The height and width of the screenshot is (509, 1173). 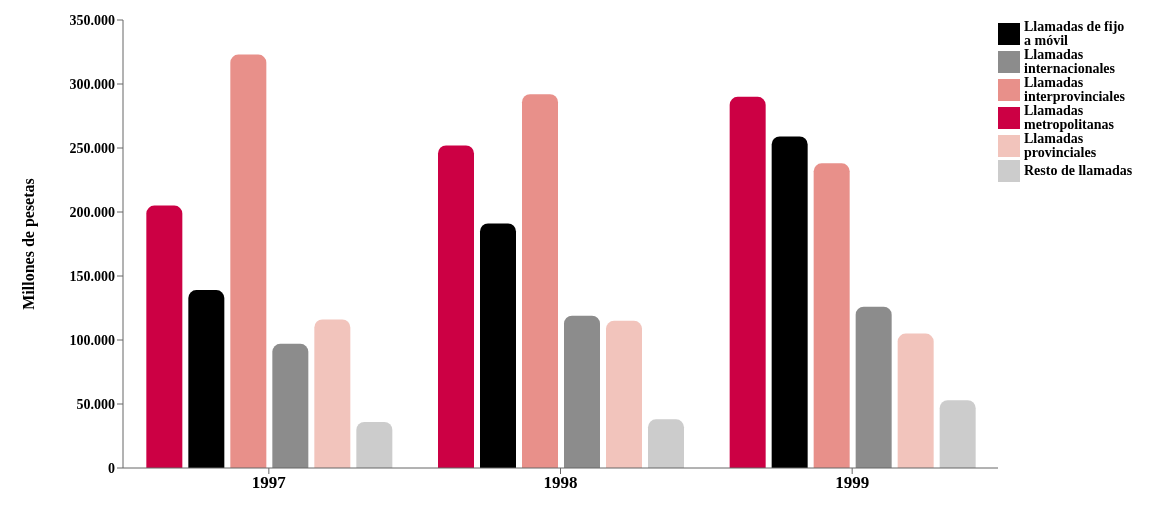 What do you see at coordinates (92, 84) in the screenshot?
I see `y-tick-label: 300.000` at bounding box center [92, 84].